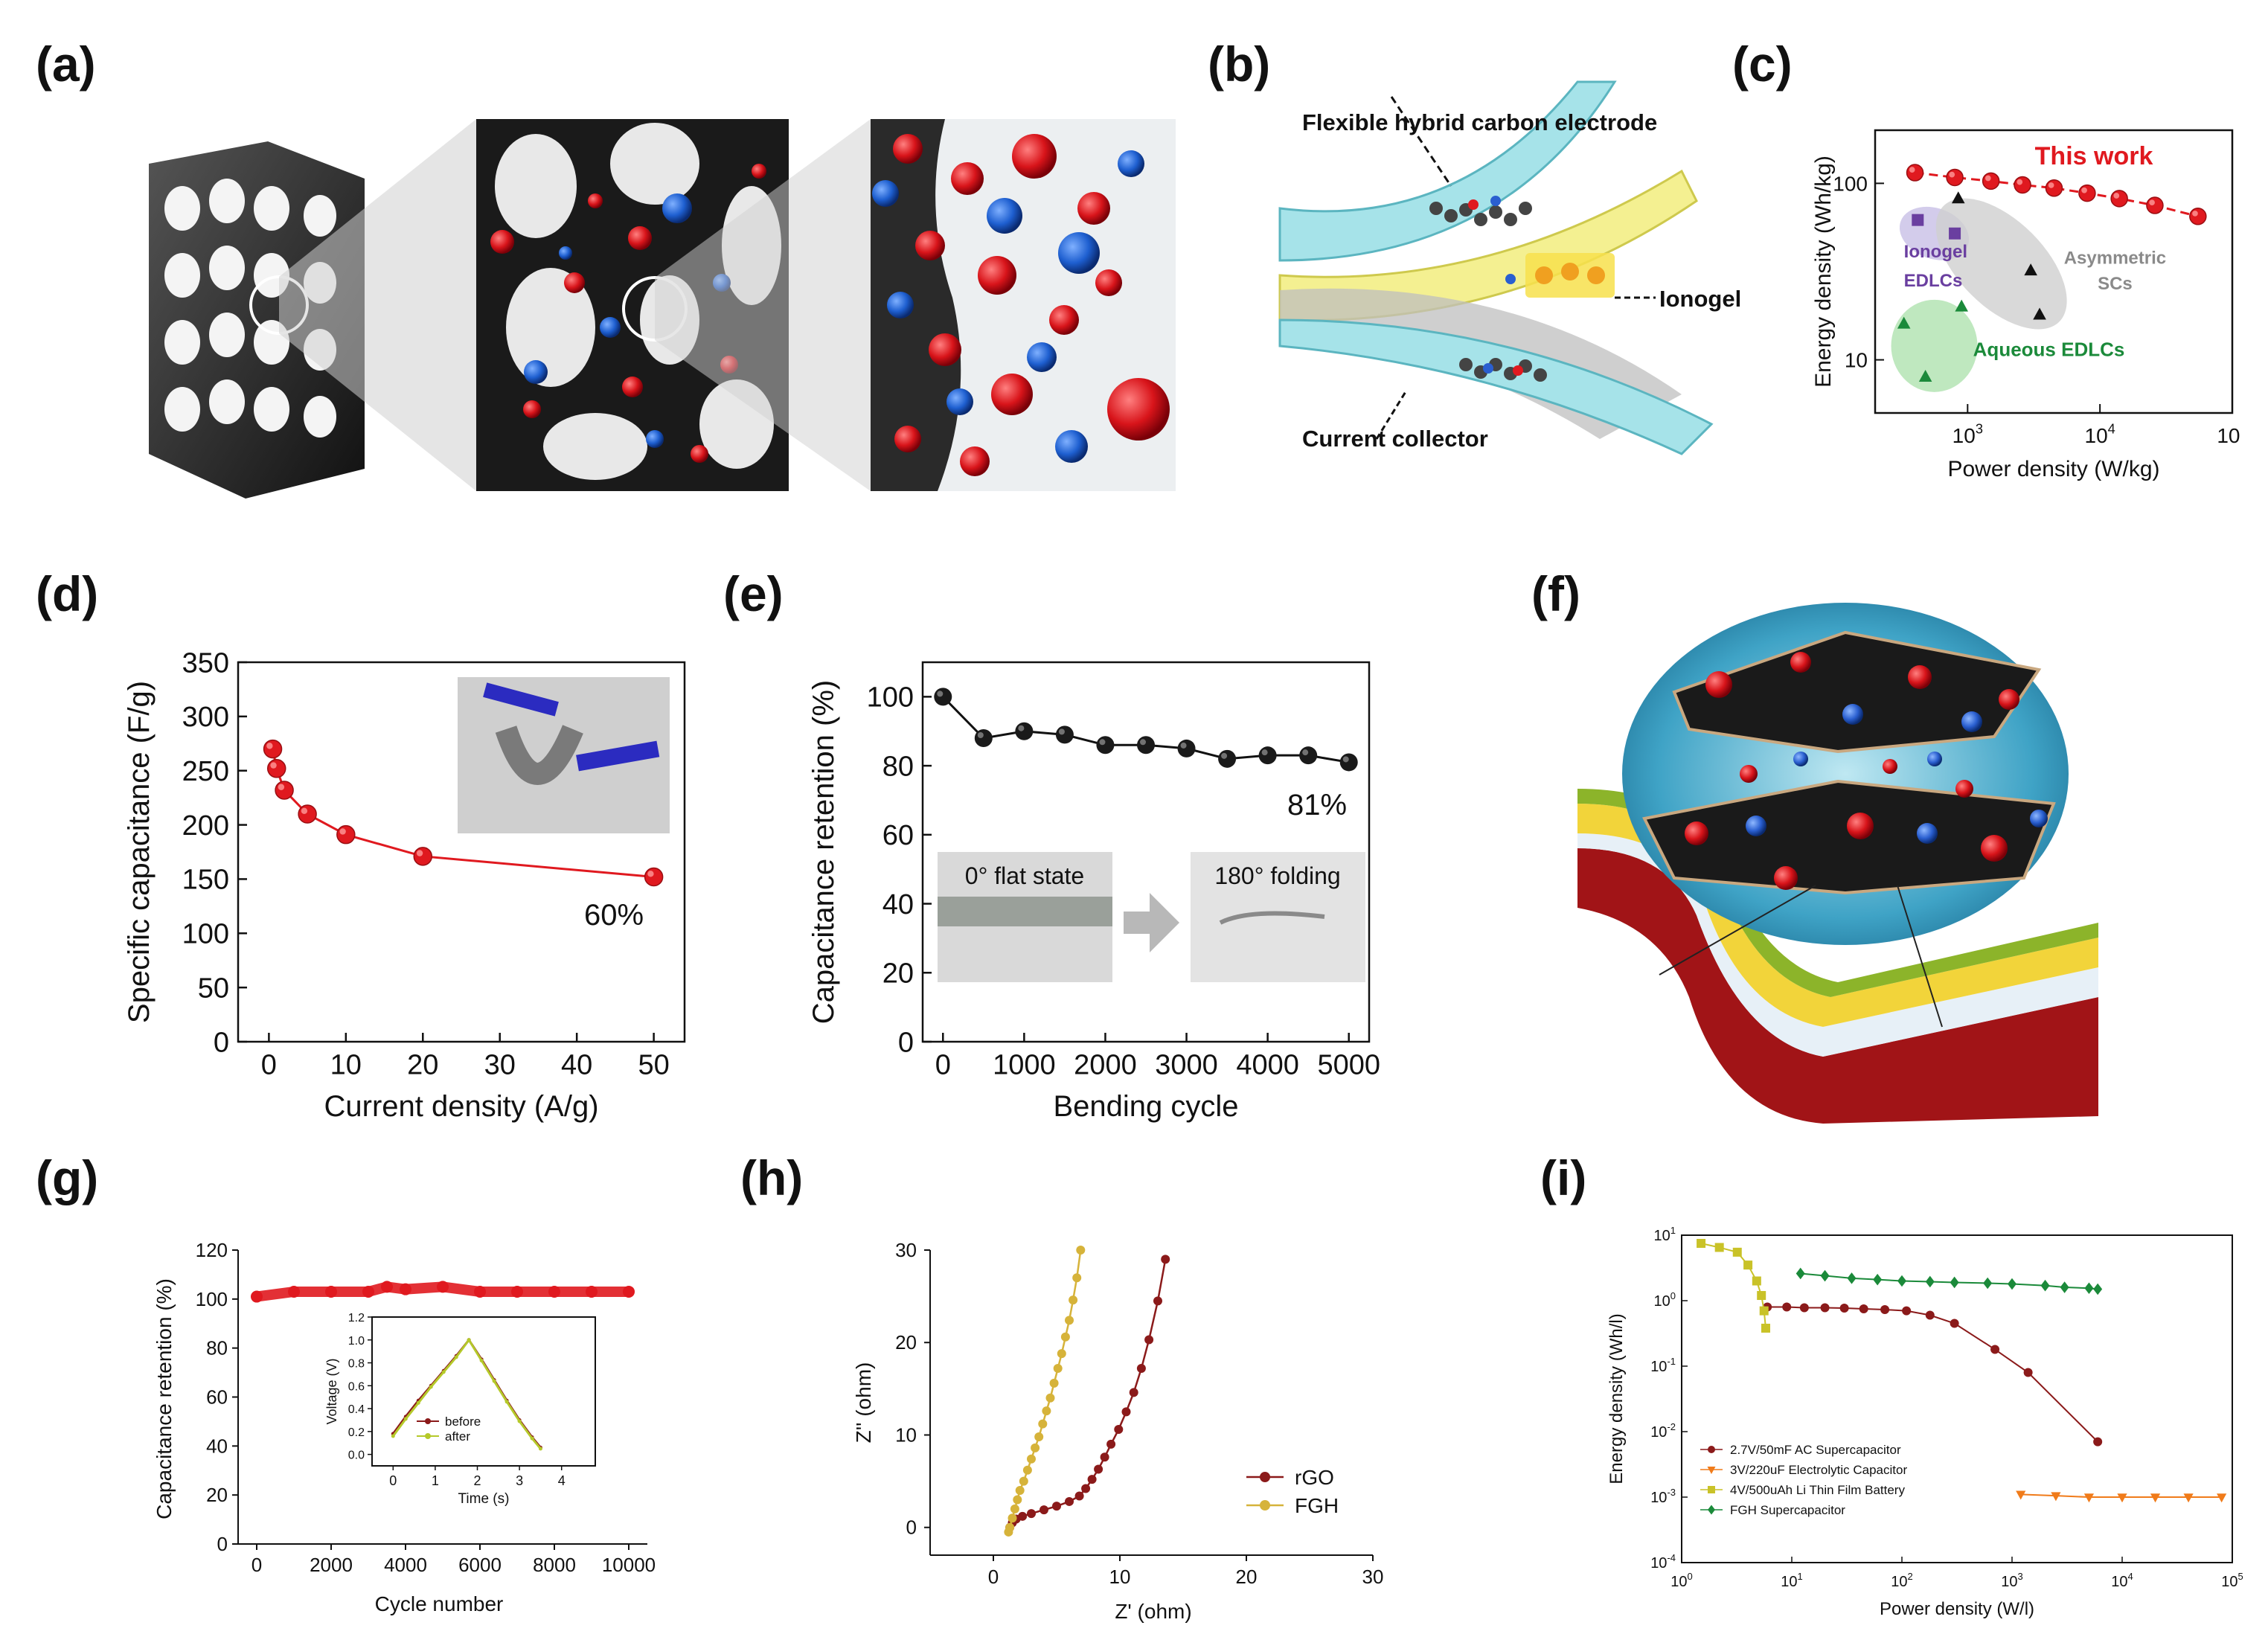 Image resolution: width=2268 pixels, height=1637 pixels. I want to click on x-tick-label: 10000, so click(629, 1565).